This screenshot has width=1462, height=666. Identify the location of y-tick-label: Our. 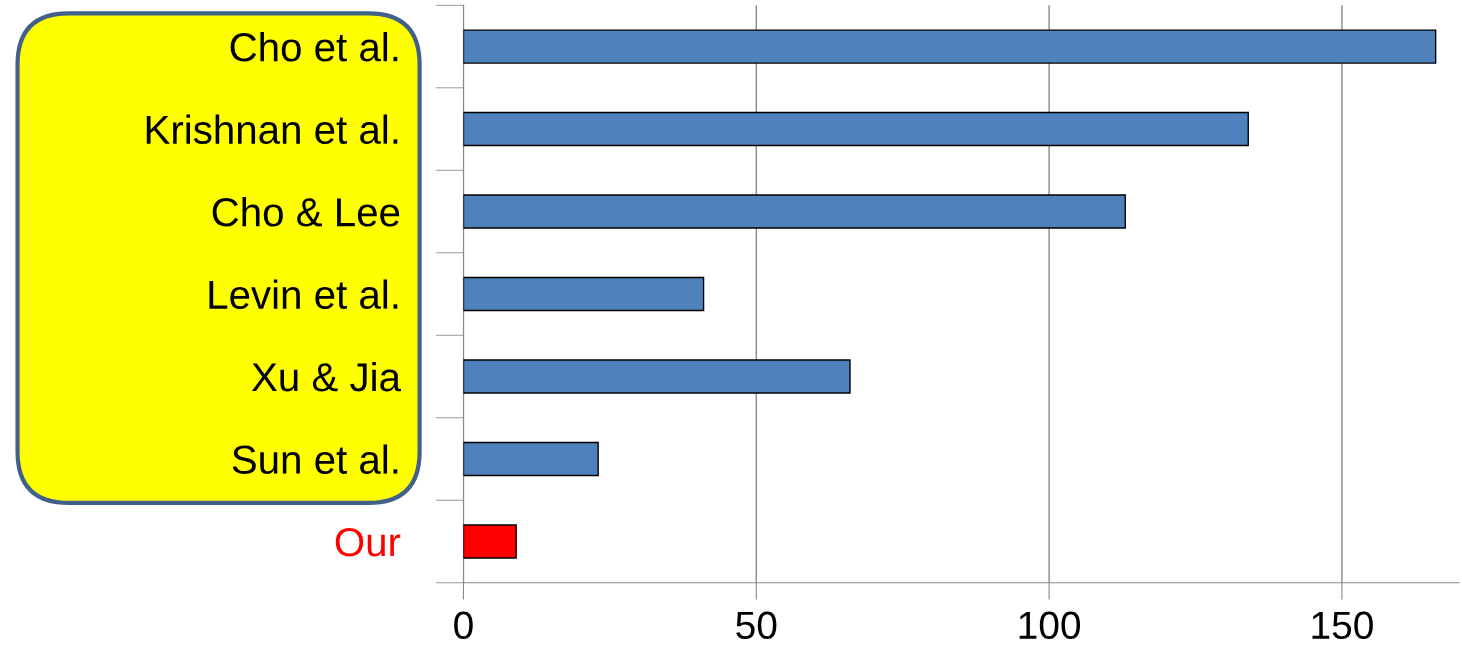
(368, 542).